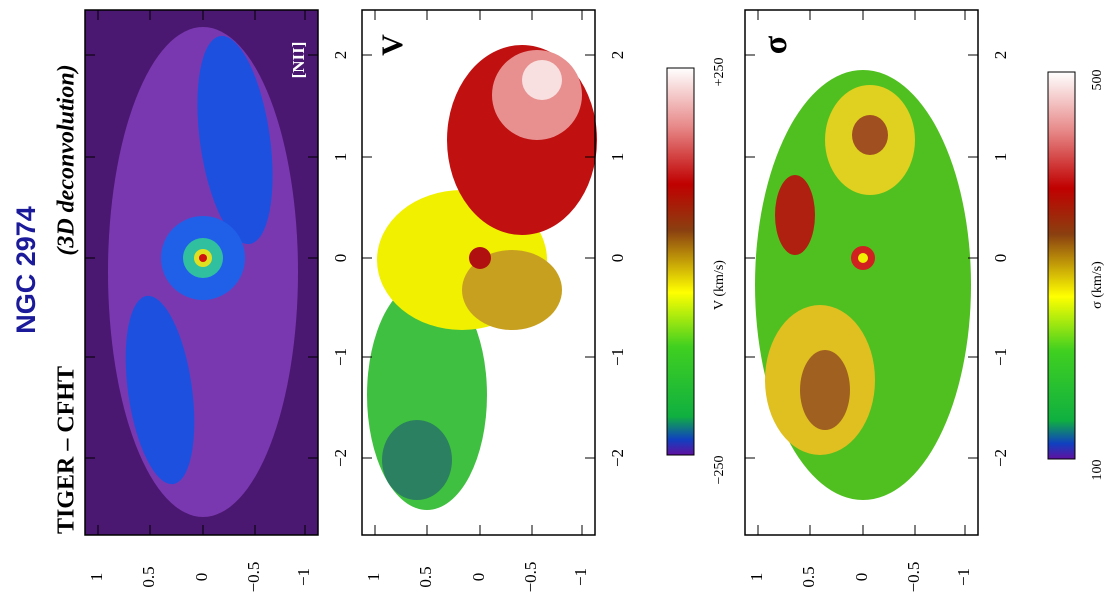 This screenshot has width=1118, height=599. Describe the element at coordinates (67, 159) in the screenshot. I see `note: (3D deconvolution)` at that location.